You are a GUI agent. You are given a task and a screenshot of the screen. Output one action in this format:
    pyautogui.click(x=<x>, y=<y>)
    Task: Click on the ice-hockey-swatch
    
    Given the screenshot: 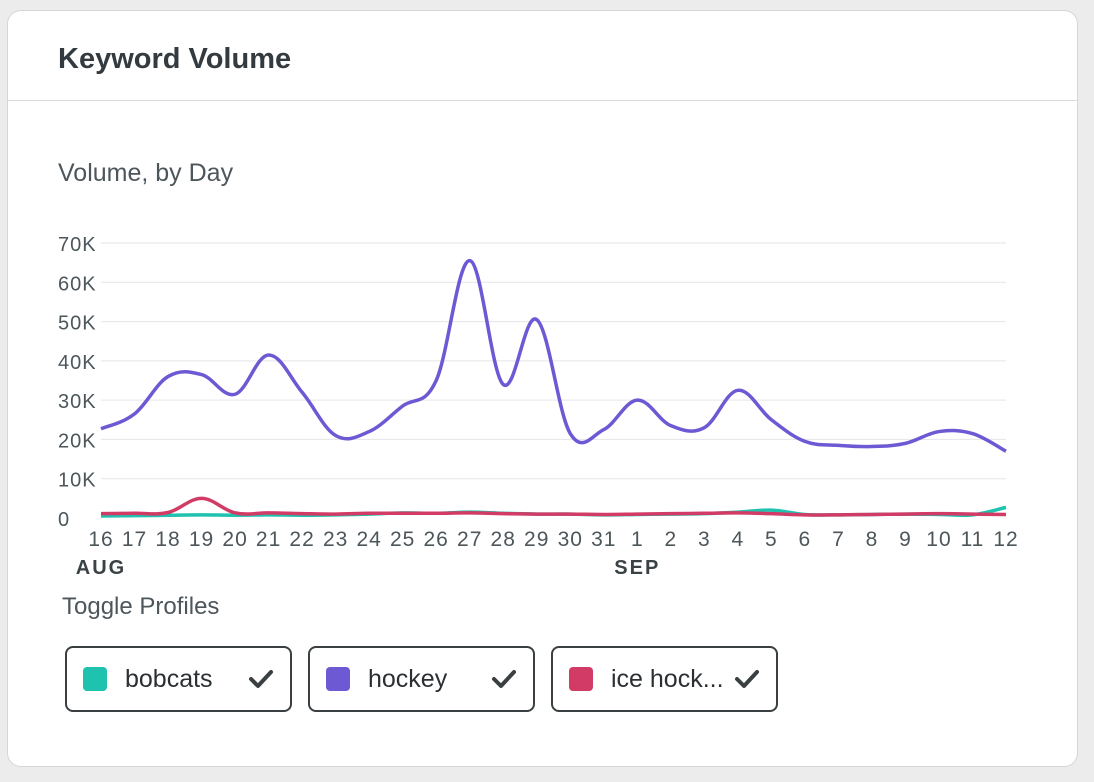 What is the action you would take?
    pyautogui.click(x=581, y=679)
    